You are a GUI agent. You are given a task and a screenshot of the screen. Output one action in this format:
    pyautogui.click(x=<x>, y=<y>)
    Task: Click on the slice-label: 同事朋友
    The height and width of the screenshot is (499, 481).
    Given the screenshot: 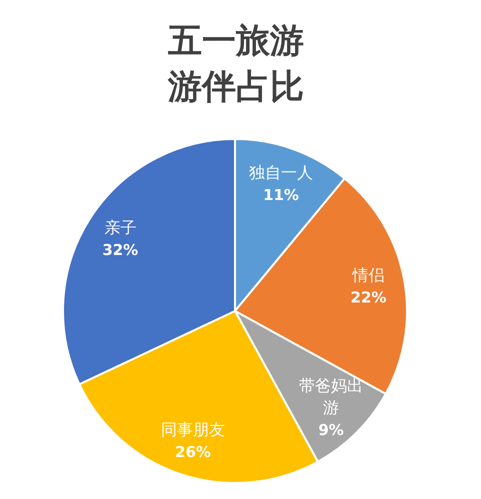 What is the action you would take?
    pyautogui.click(x=193, y=430)
    